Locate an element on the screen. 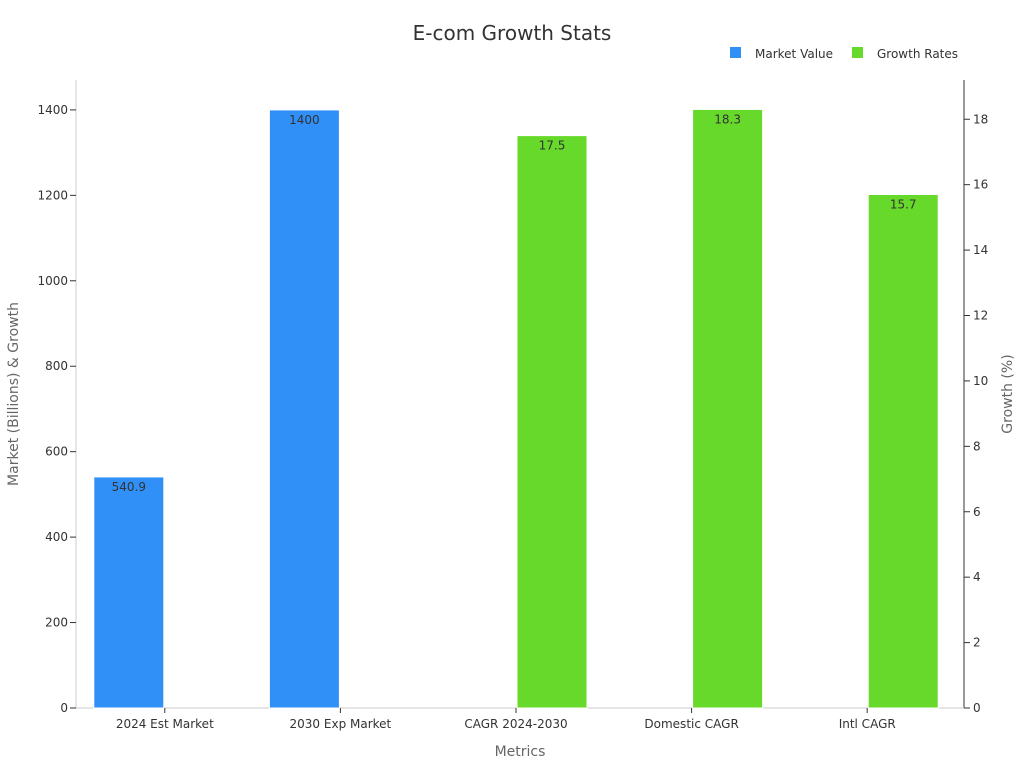 The image size is (1024, 768). right-tick-label: 14 is located at coordinates (980, 250).